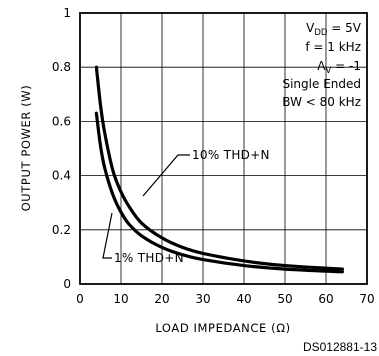 This screenshot has height=356, width=379. I want to click on y-tick-label: 0.4, so click(61, 176).